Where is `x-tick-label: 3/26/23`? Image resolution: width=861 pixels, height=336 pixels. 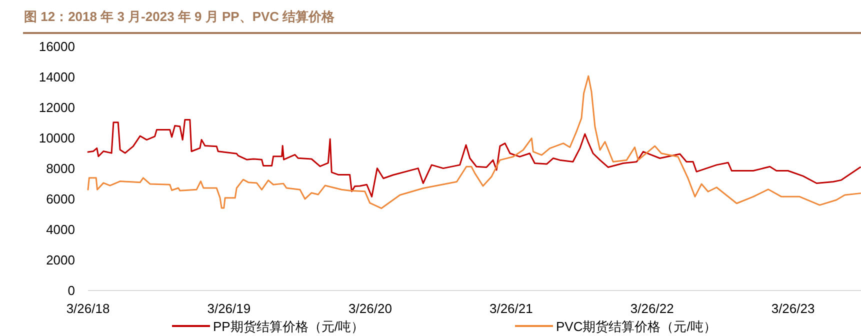 x-tick-label: 3/26/23 is located at coordinates (793, 308).